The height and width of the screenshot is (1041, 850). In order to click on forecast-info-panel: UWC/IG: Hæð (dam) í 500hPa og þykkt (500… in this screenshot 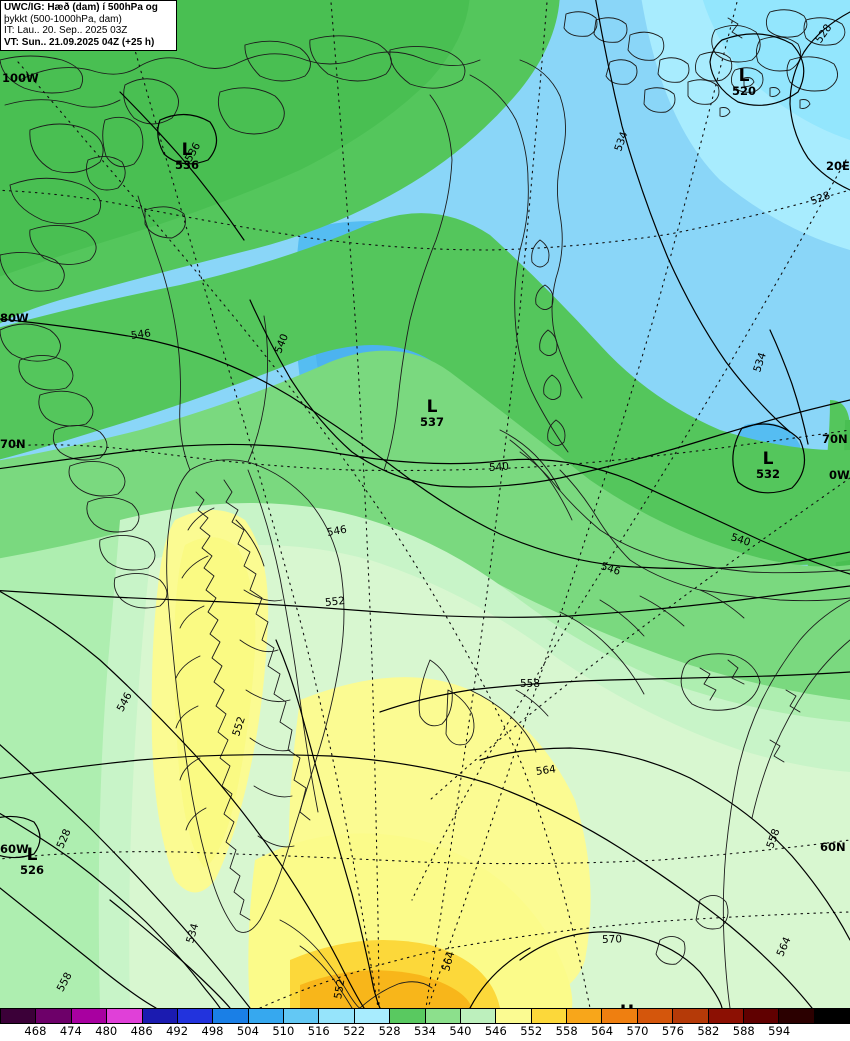, I will do `click(88, 25)`.